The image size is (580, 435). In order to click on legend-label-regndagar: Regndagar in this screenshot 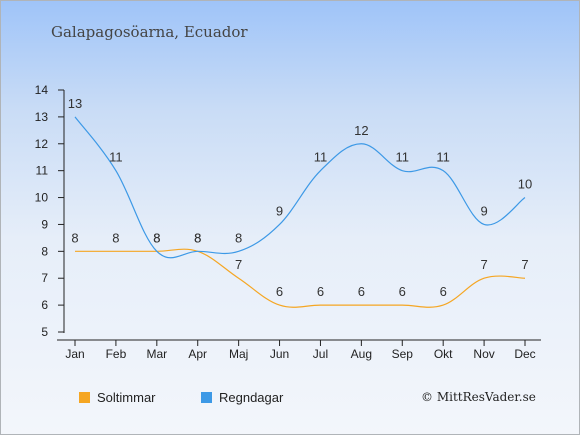, I will do `click(251, 397)`.